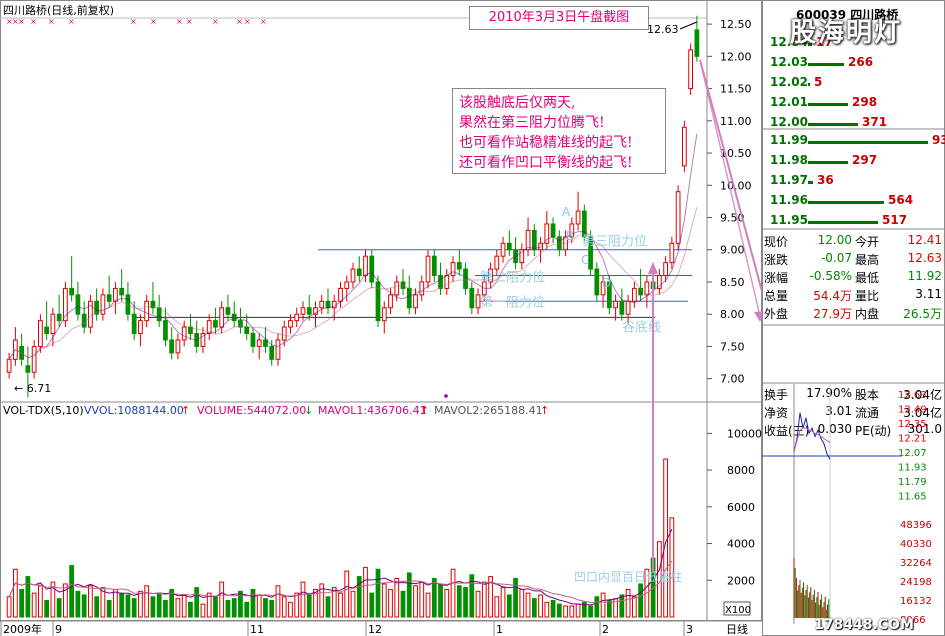 This screenshot has width=945, height=636. Describe the element at coordinates (776, 395) in the screenshot. I see `quote-label: 换手` at that location.